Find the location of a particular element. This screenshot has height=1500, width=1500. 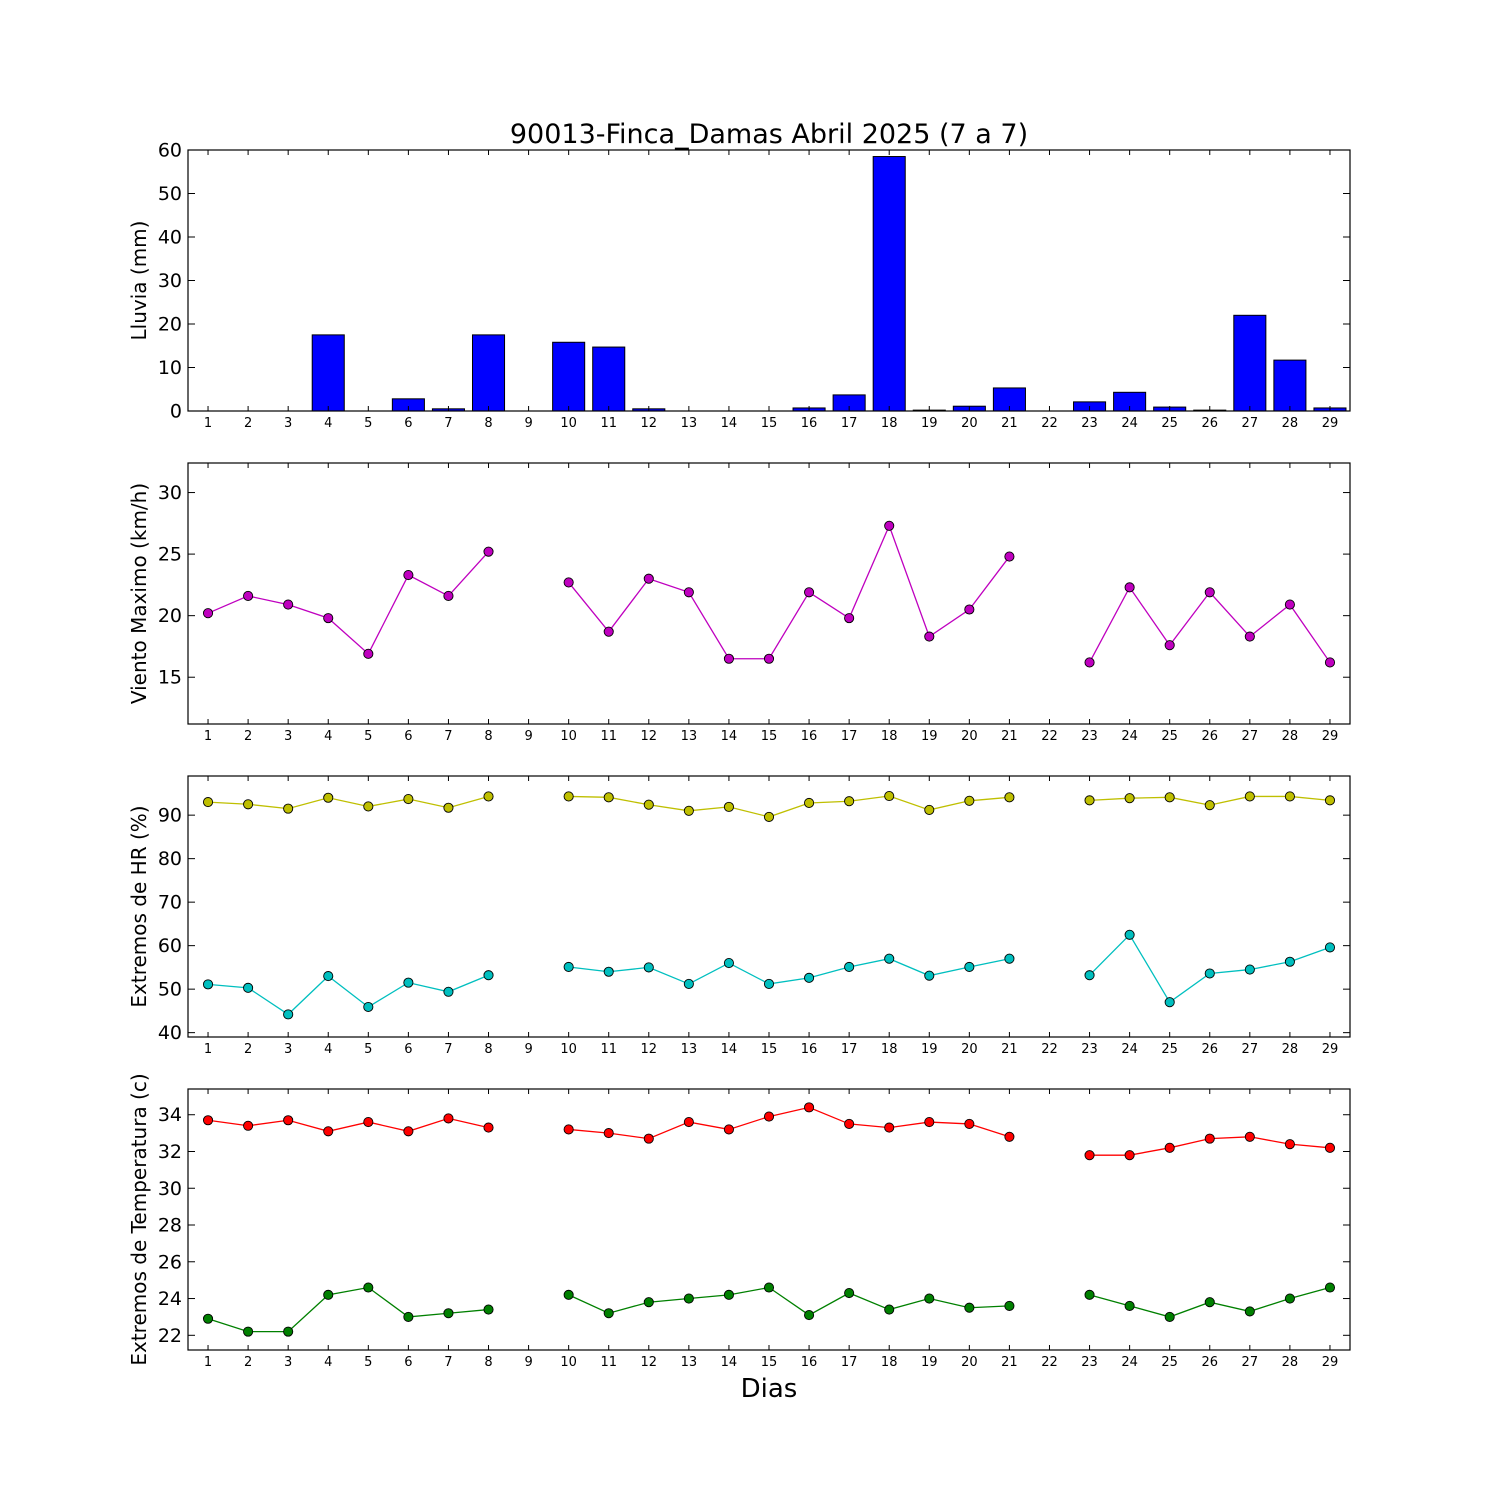

x-tick-label: 19 is located at coordinates (929, 423).